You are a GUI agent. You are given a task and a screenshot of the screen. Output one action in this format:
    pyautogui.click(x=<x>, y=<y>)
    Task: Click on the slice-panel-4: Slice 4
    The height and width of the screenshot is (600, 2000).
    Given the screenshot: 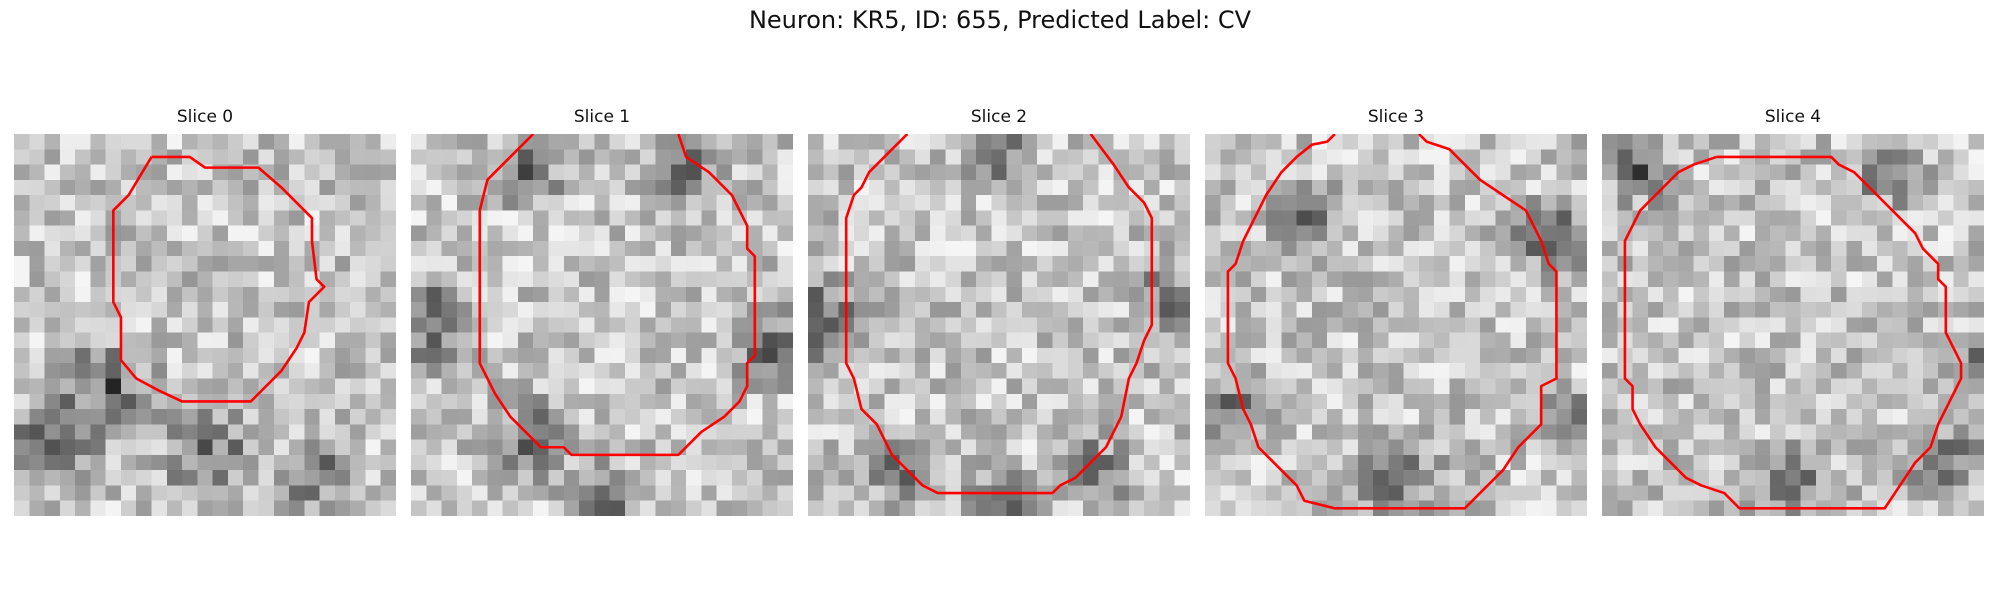 What is the action you would take?
    pyautogui.click(x=1793, y=311)
    